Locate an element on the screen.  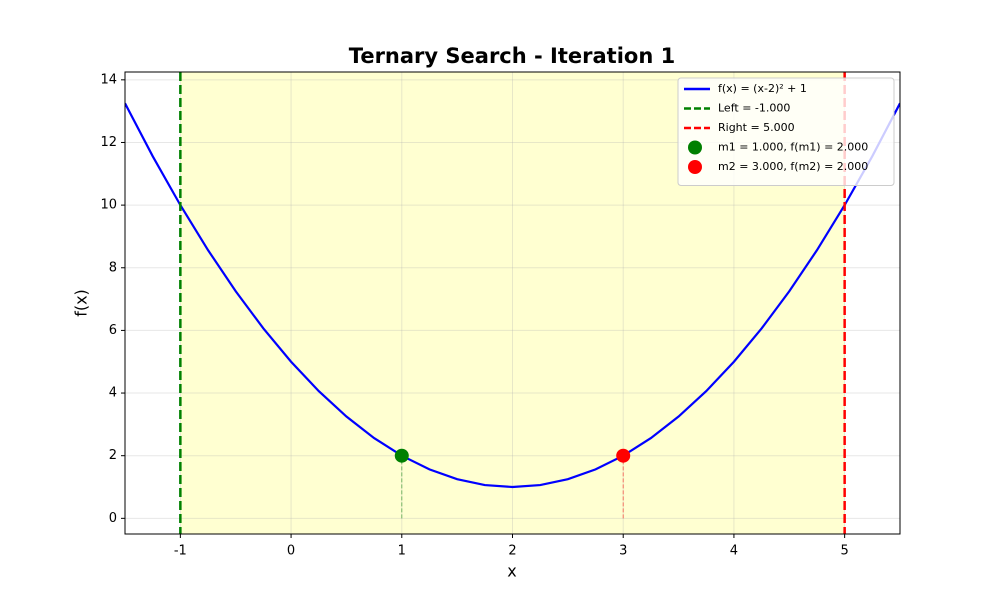
y-tick-label: 0 is located at coordinates (113, 518).